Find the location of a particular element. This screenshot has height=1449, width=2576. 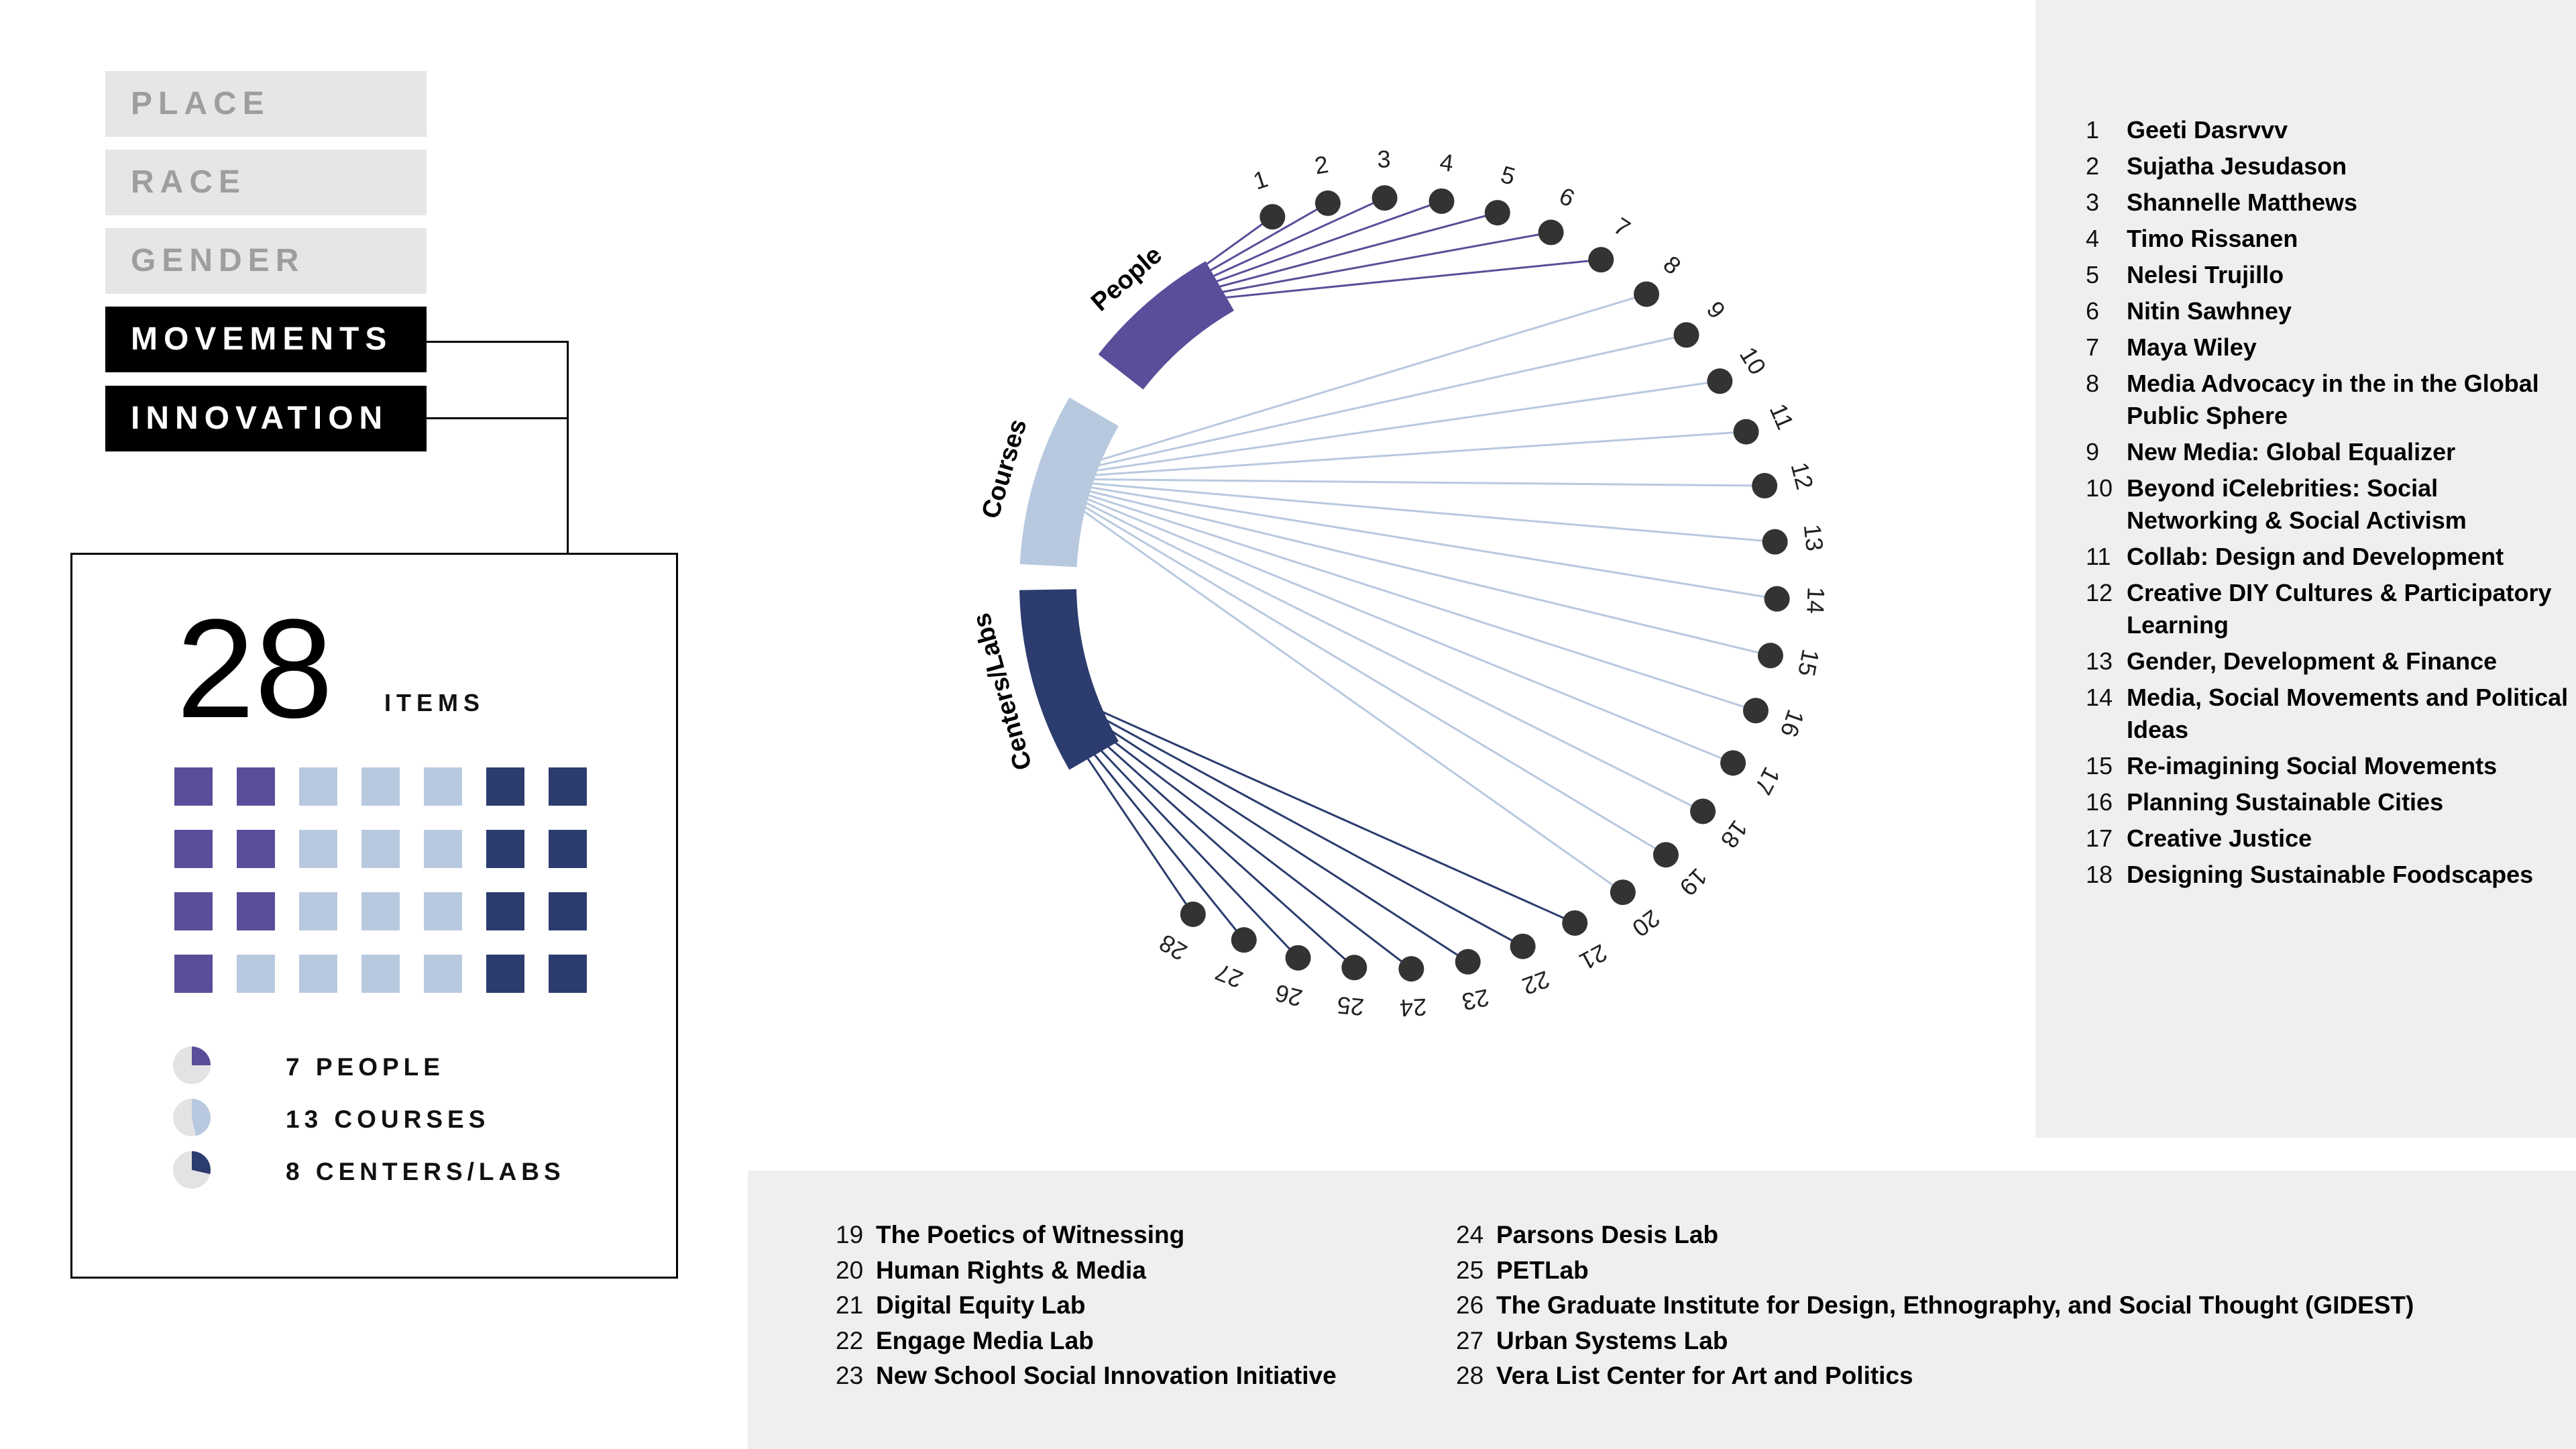

legend-item-number: 23 is located at coordinates (850, 1375).